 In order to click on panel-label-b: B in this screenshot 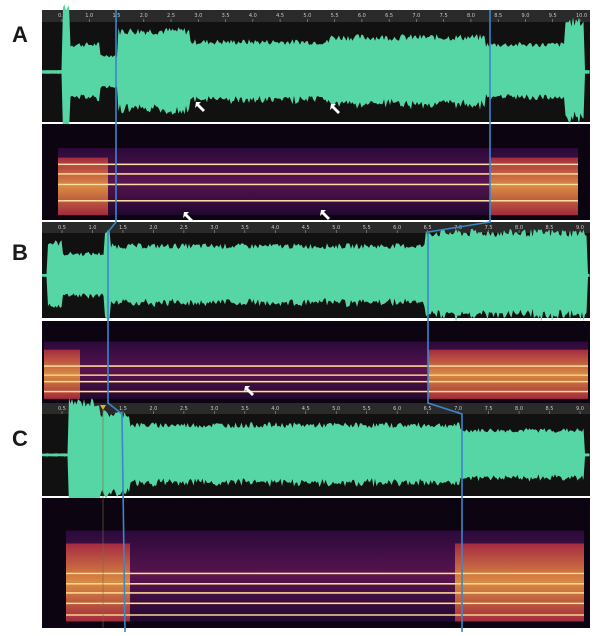, I will do `click(20, 252)`.